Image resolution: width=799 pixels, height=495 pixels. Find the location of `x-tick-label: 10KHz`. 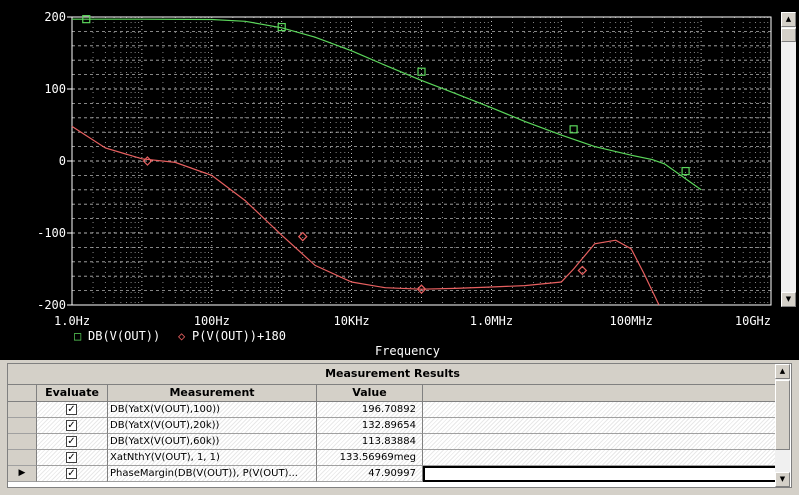

x-tick-label: 10KHz is located at coordinates (352, 321).